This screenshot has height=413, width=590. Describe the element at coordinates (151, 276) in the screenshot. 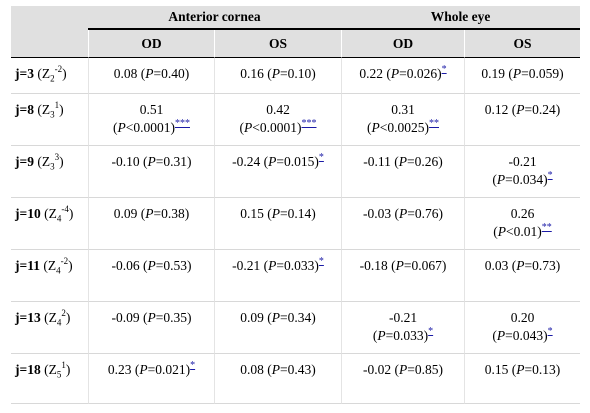

I see `table-cell: -0.06 (P=0.53)` at that location.